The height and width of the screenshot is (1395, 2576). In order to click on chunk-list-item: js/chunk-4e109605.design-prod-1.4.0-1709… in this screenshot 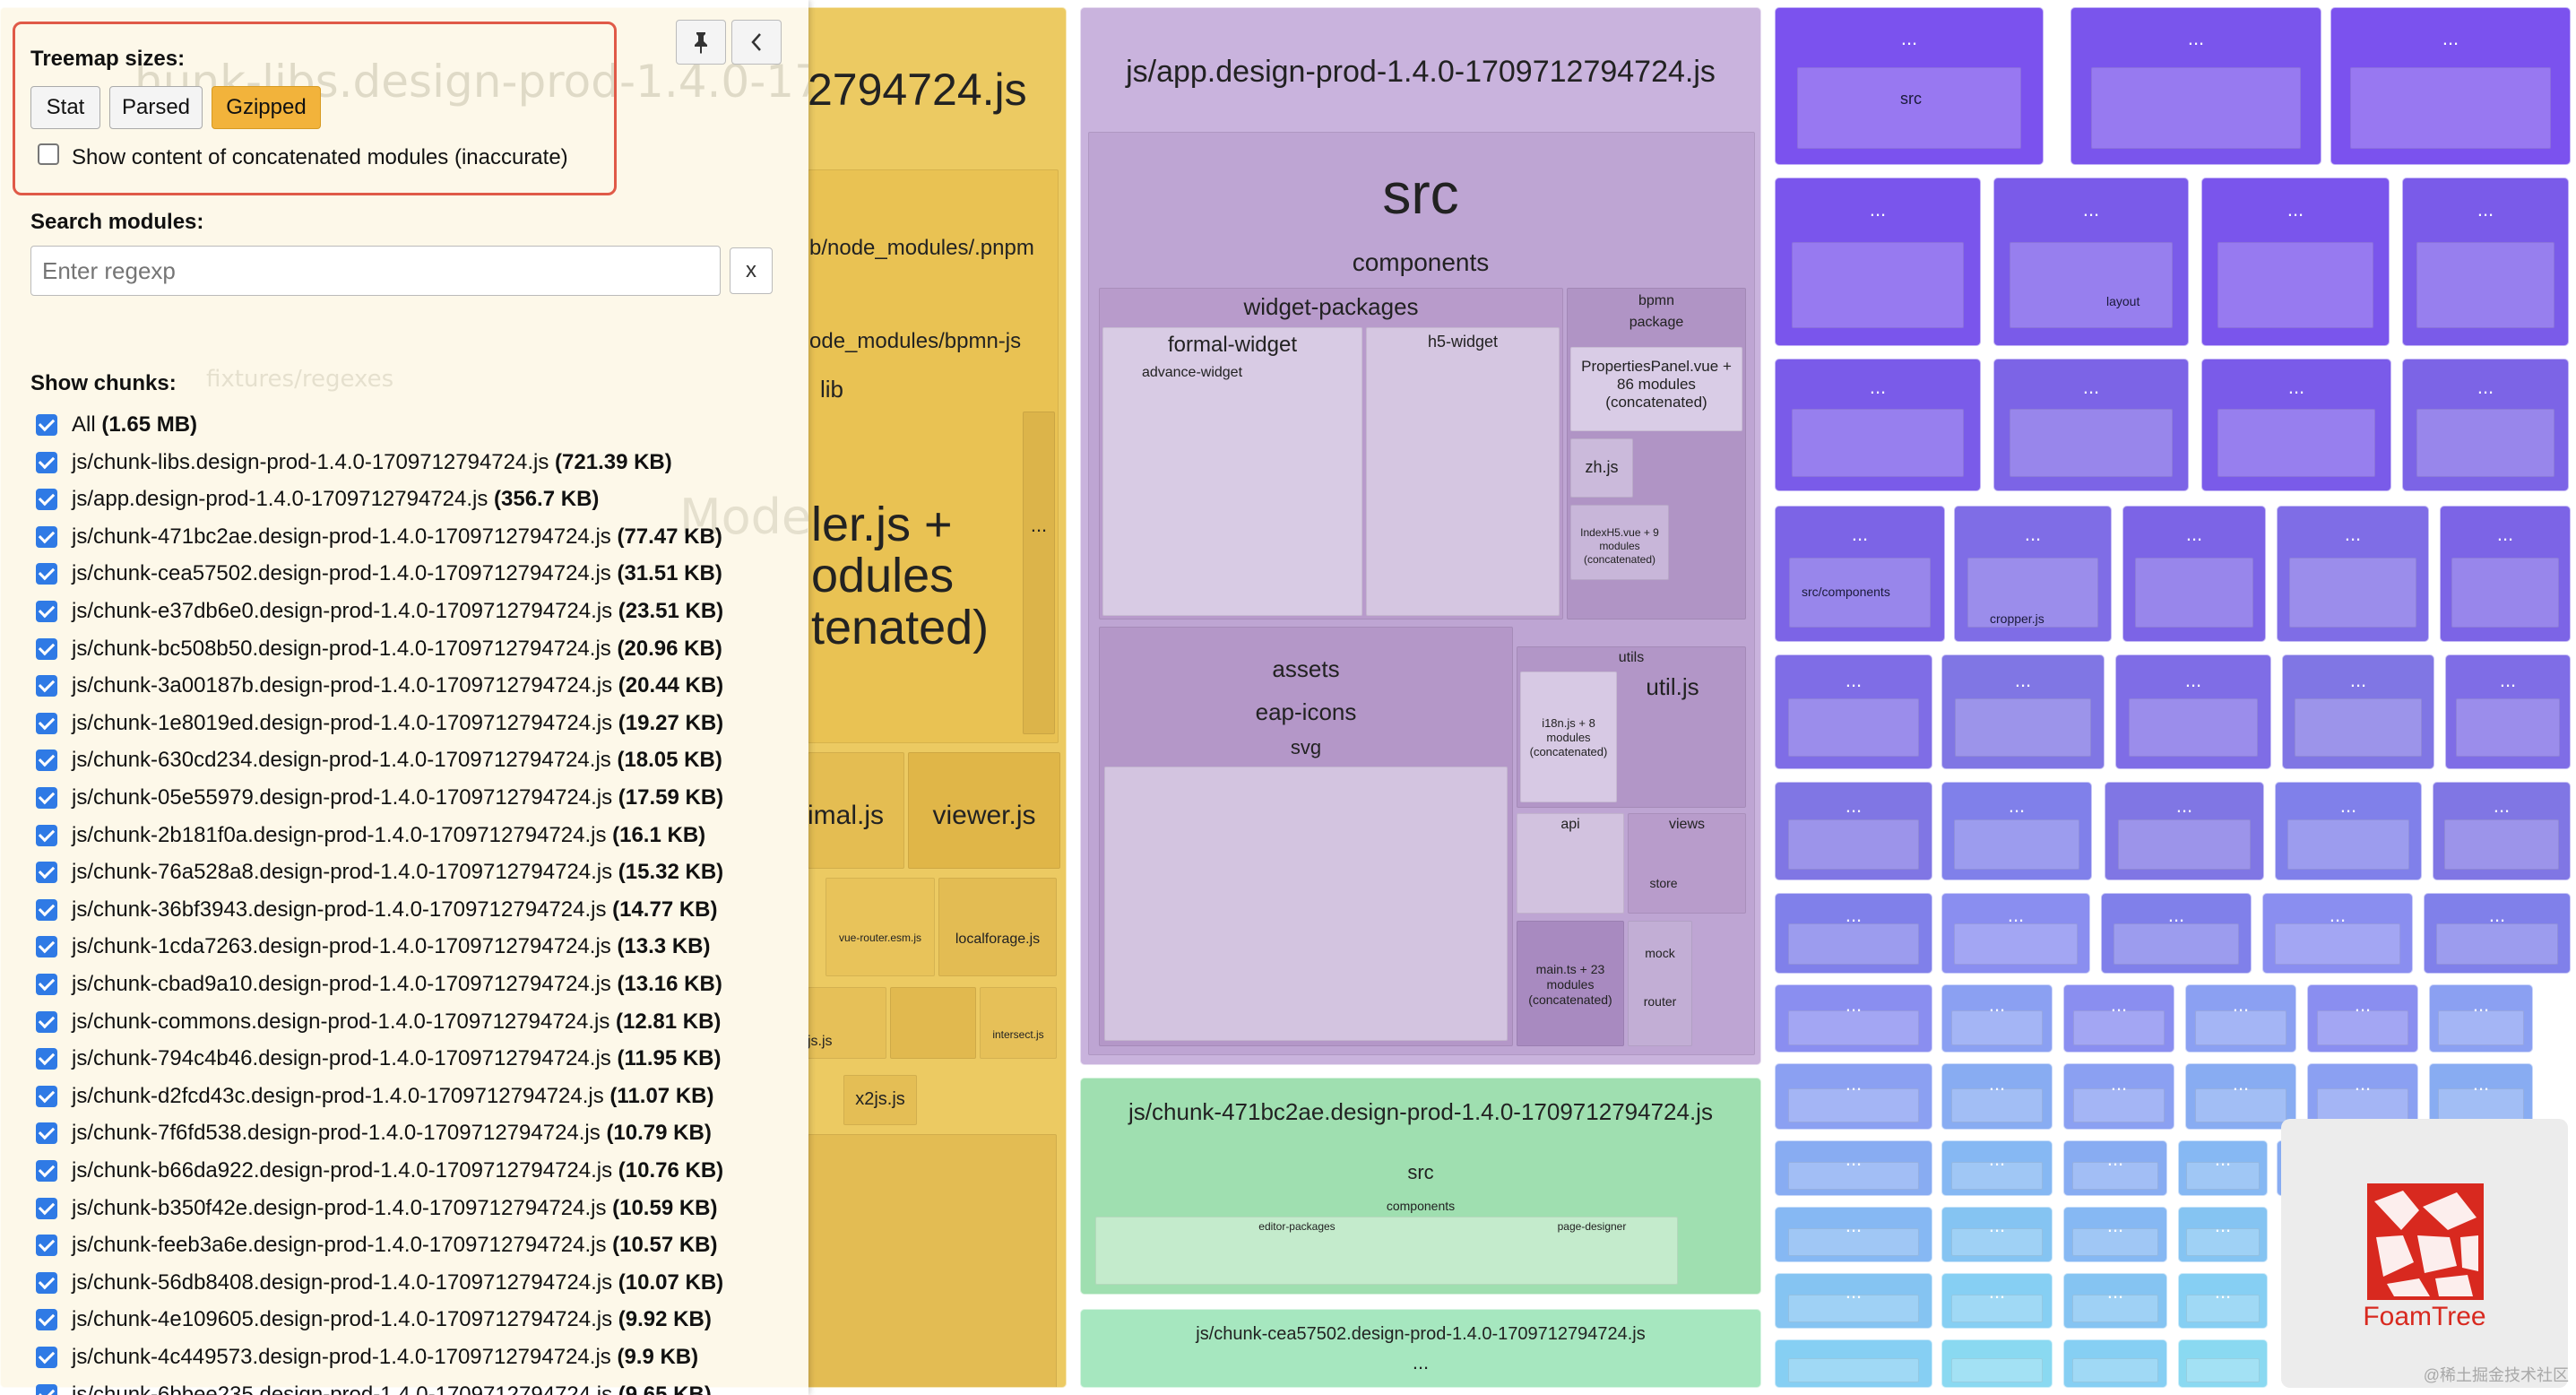, I will do `click(417, 1321)`.